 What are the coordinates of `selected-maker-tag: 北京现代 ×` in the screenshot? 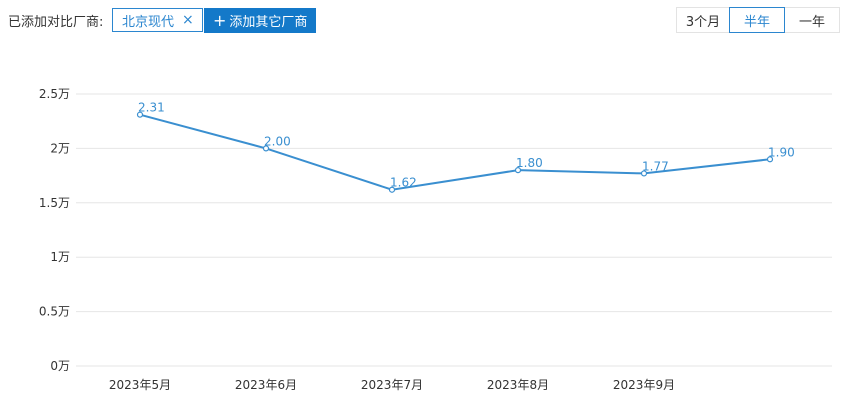 It's located at (157, 20).